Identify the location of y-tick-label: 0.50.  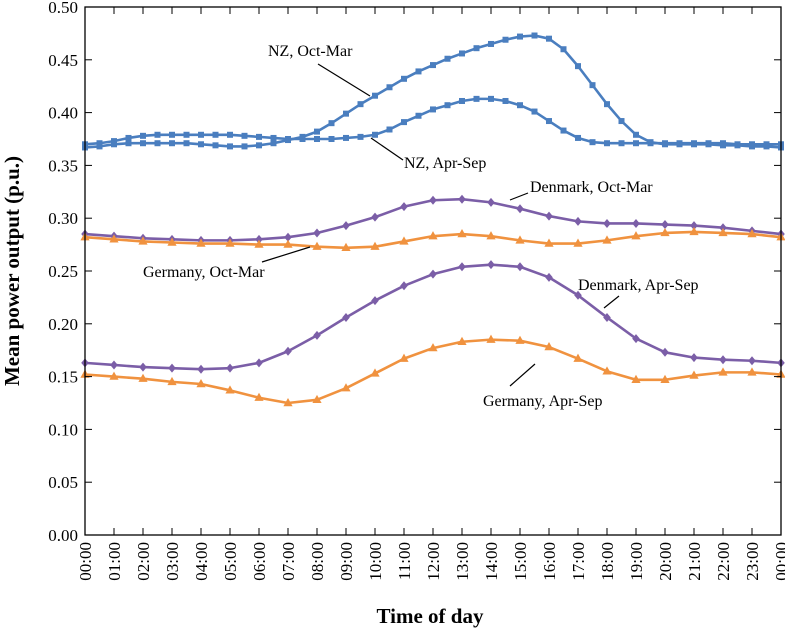
(63, 8).